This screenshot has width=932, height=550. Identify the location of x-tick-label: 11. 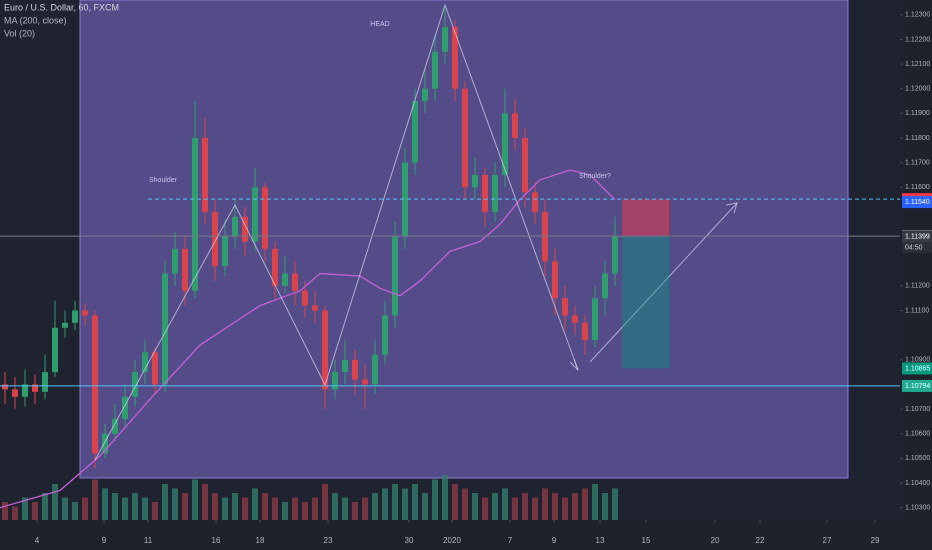
(148, 540).